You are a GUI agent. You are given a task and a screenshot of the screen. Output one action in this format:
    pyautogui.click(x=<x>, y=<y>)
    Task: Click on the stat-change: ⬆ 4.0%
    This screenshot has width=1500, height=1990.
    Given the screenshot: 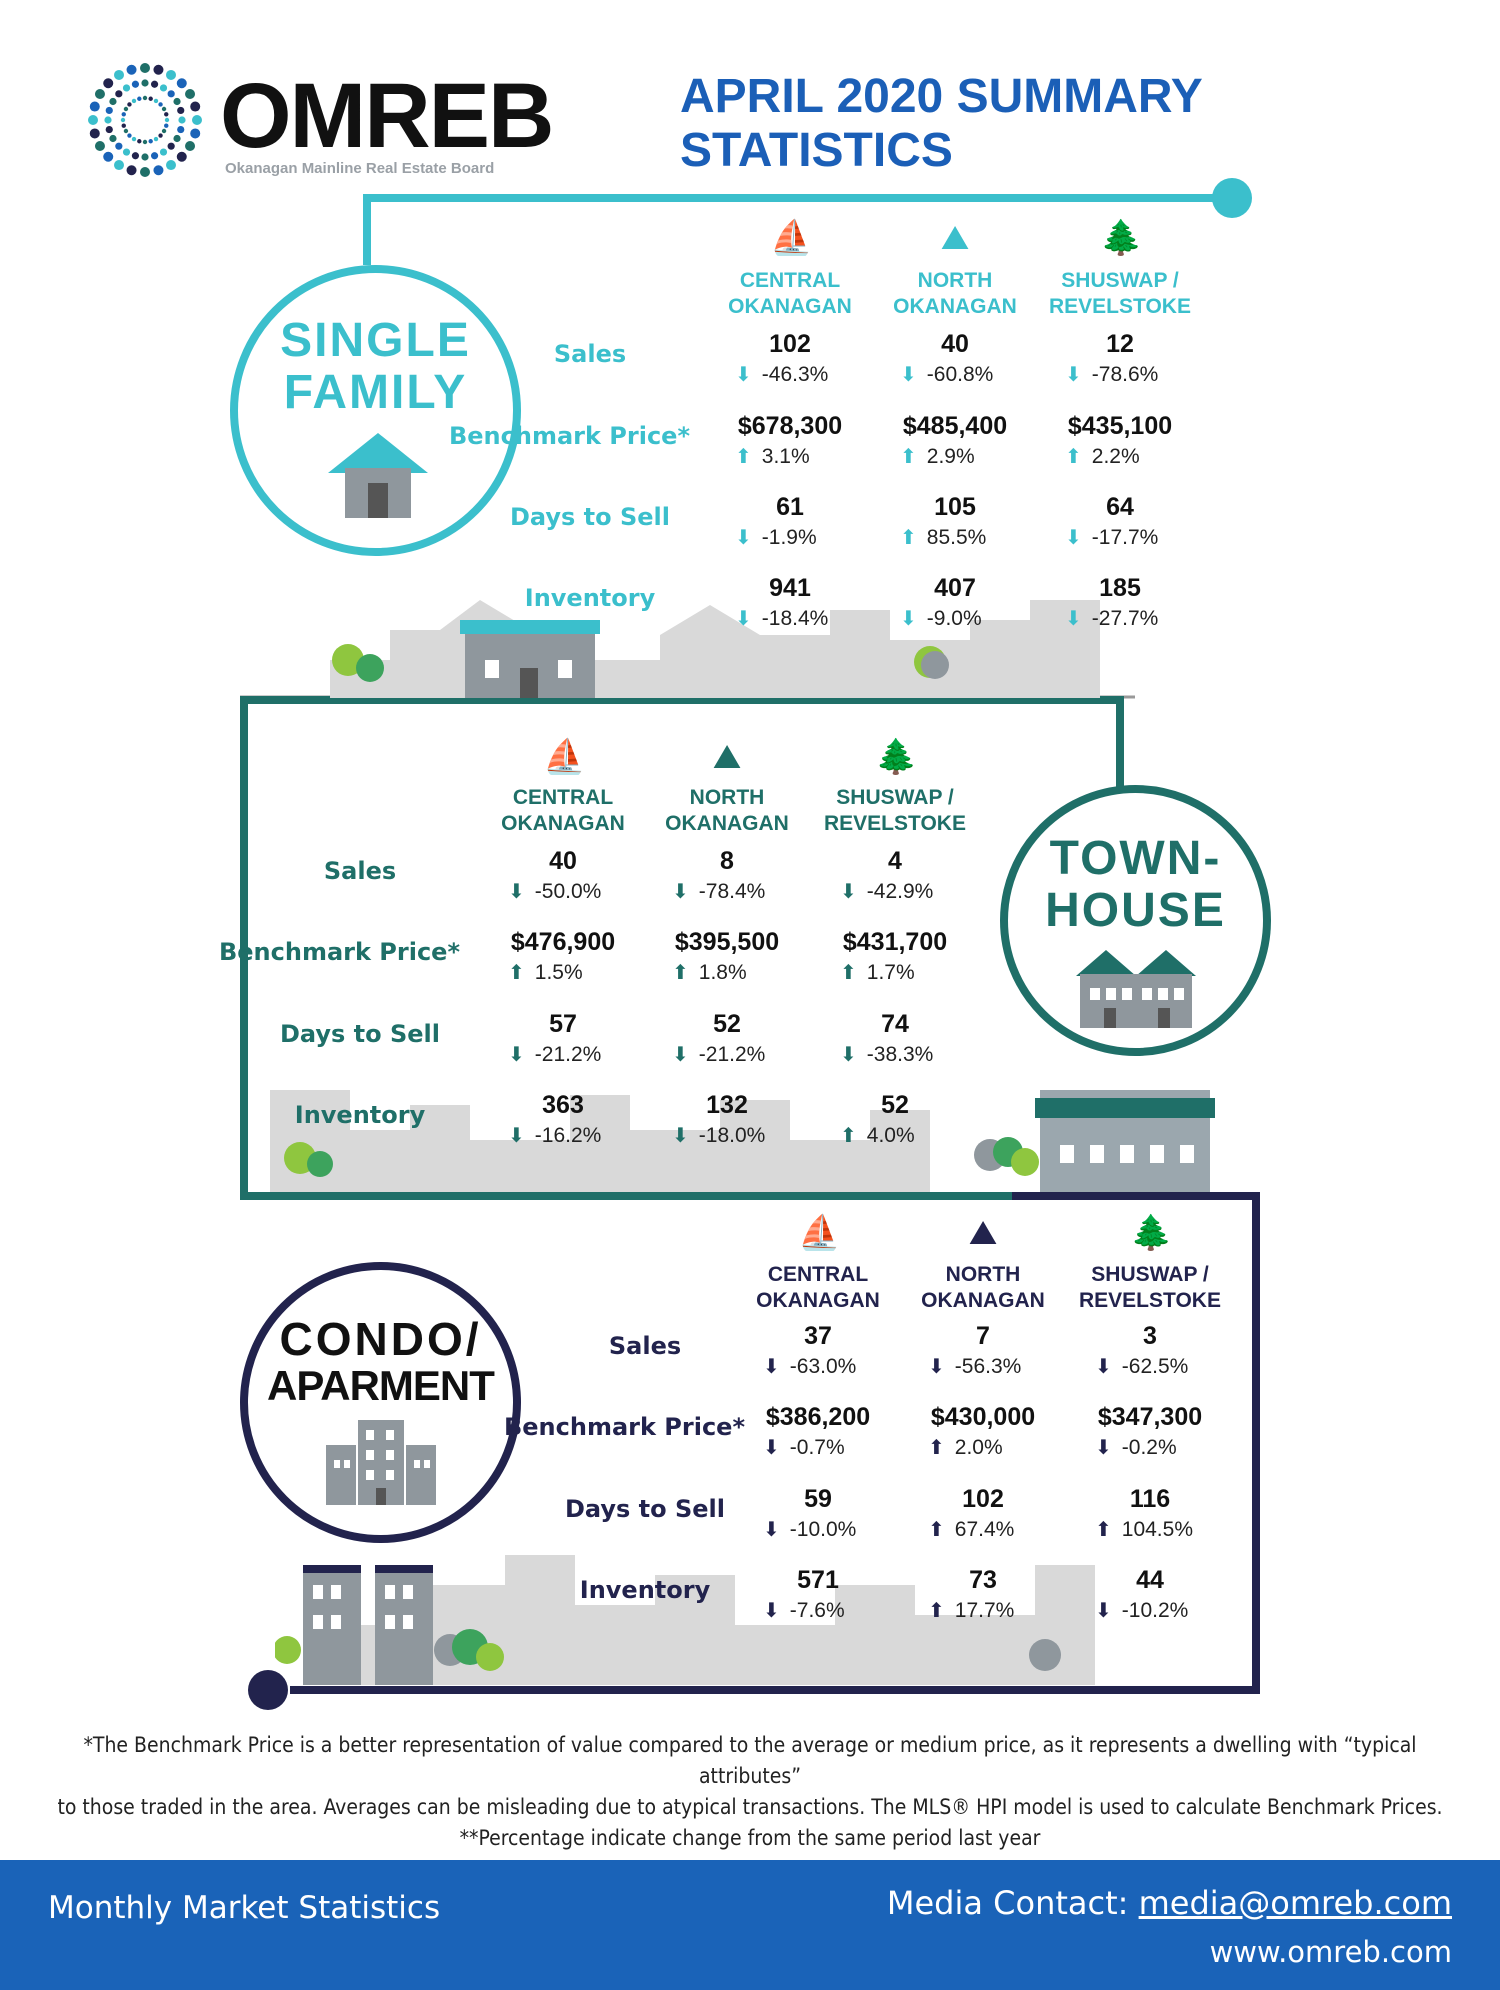 What is the action you would take?
    pyautogui.click(x=877, y=1135)
    